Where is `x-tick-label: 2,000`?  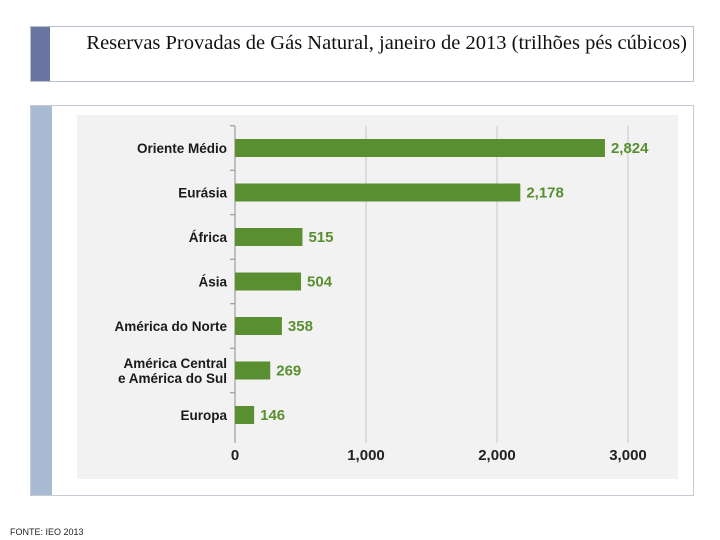
x-tick-label: 2,000 is located at coordinates (497, 455).